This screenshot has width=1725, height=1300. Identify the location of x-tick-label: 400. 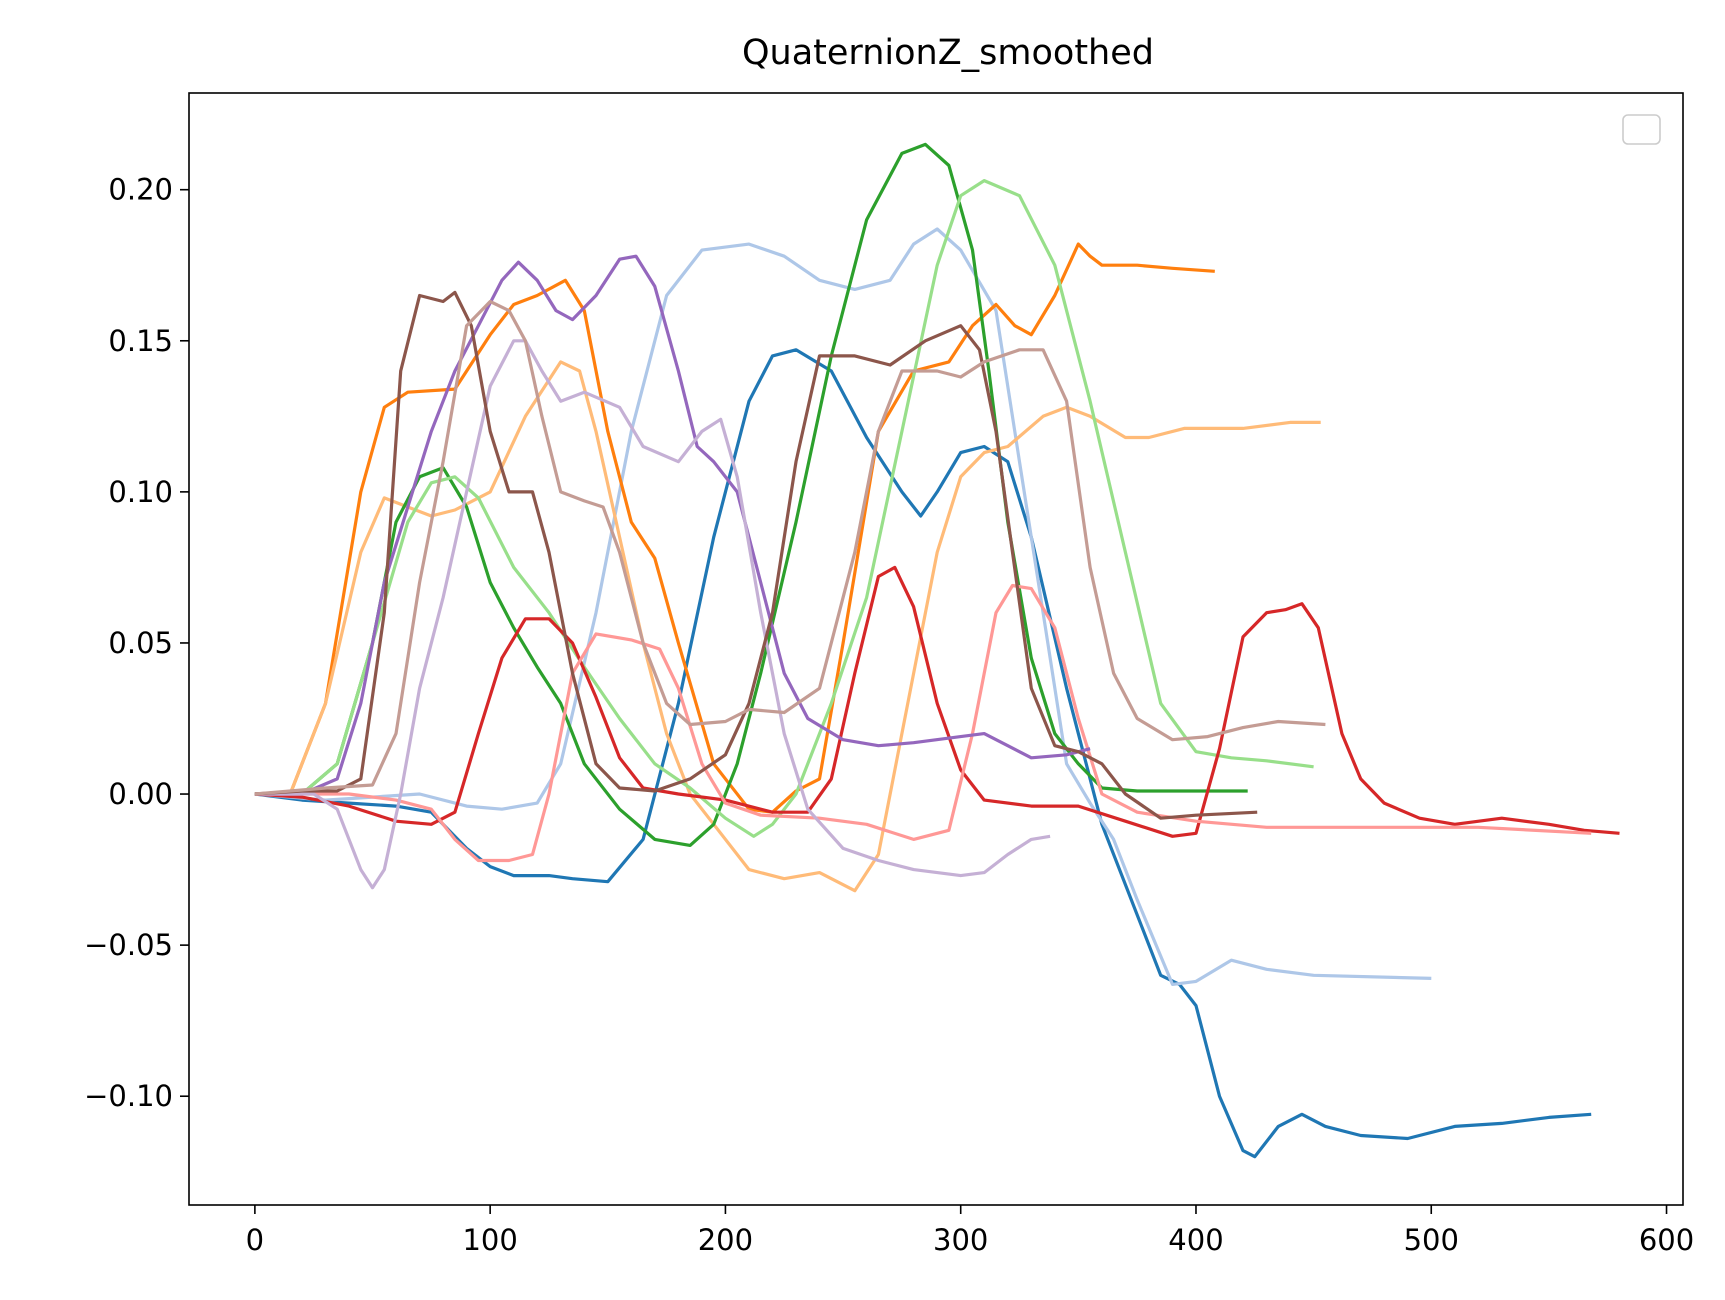
(1195, 1240).